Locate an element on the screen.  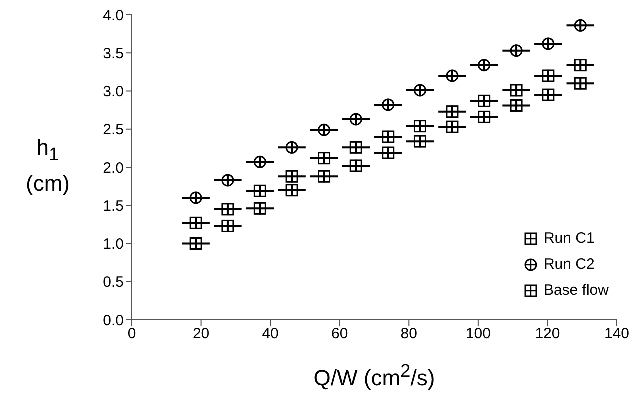
x-tick-label: 100 is located at coordinates (478, 334).